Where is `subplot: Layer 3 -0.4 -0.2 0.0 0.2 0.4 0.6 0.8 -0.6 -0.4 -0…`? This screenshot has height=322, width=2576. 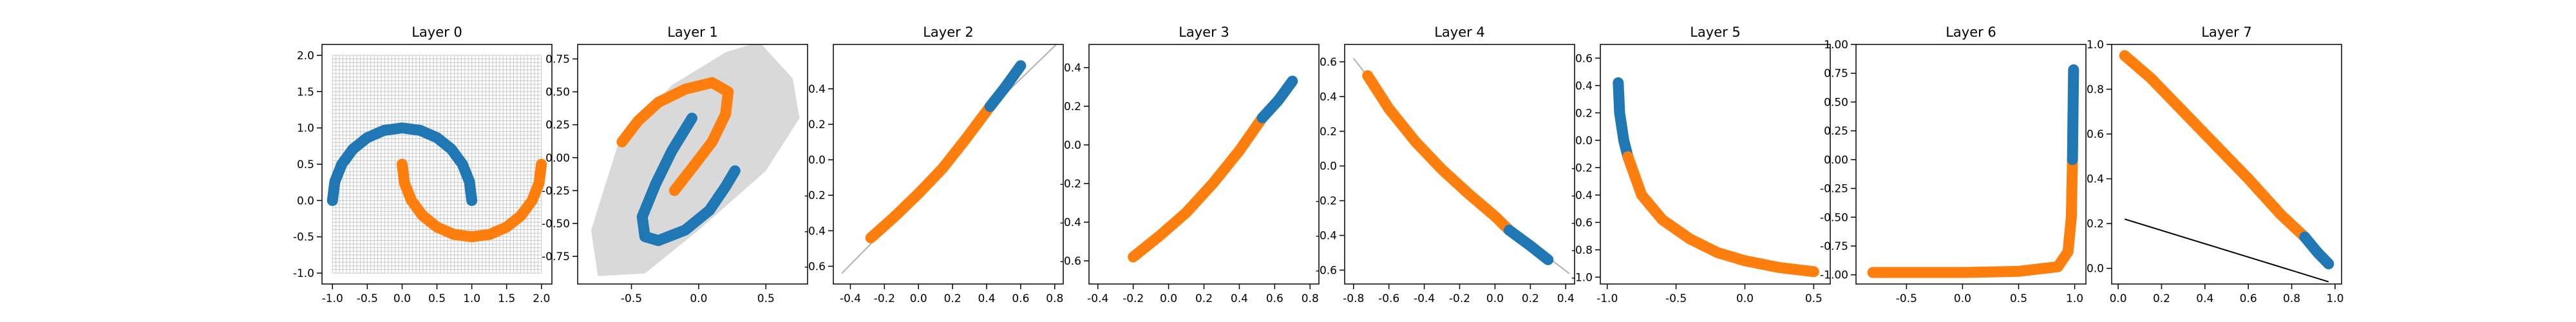 subplot: Layer 3 -0.4 -0.2 0.0 0.2 0.4 0.6 0.8 -0.6 -0.4 -0… is located at coordinates (1190, 164).